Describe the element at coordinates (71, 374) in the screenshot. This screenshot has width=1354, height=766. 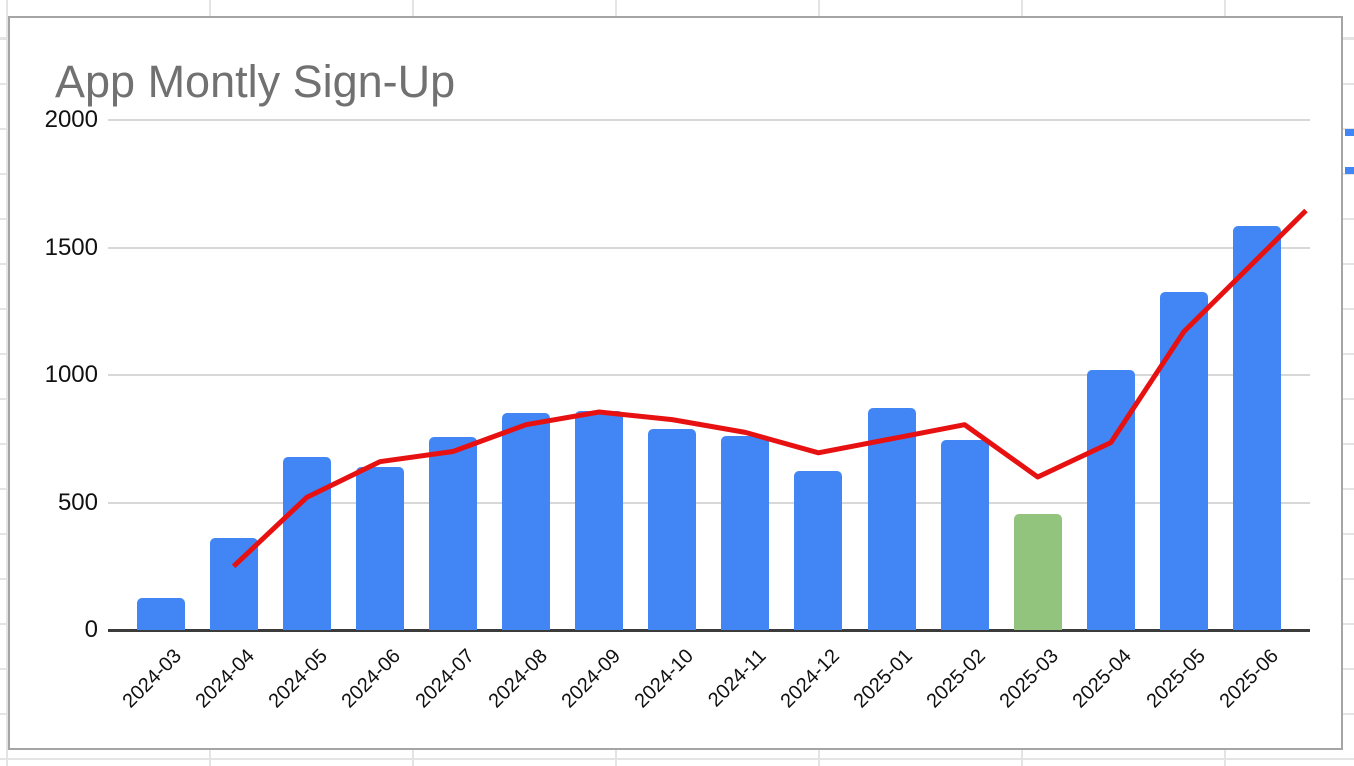
I see `y-tick-label-1000: 1000` at that location.